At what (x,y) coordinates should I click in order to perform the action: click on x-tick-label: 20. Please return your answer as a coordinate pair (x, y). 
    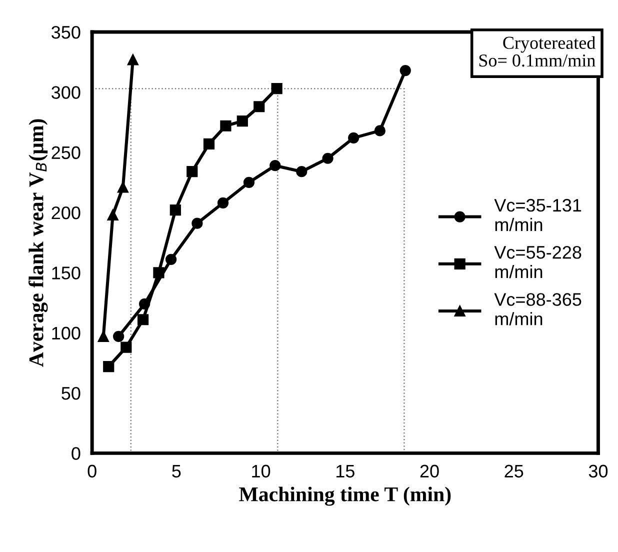
    Looking at the image, I should click on (429, 471).